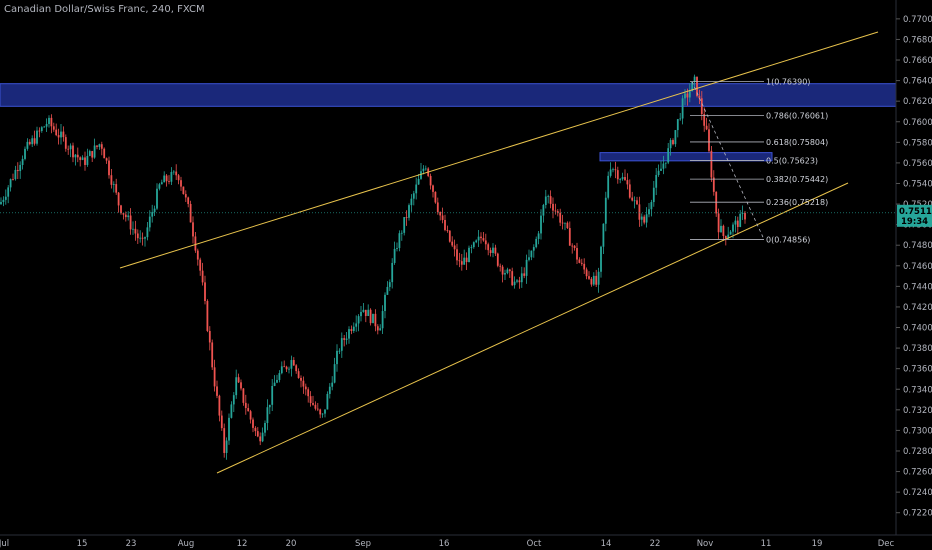  Describe the element at coordinates (606, 544) in the screenshot. I see `x-tick-label: 14` at that location.